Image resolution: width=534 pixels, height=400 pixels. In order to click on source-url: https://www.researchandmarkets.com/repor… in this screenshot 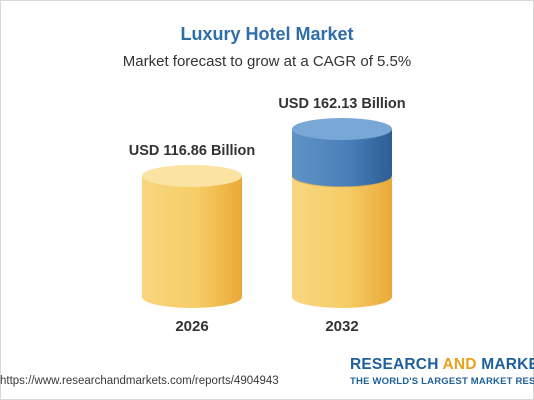, I will do `click(139, 381)`.